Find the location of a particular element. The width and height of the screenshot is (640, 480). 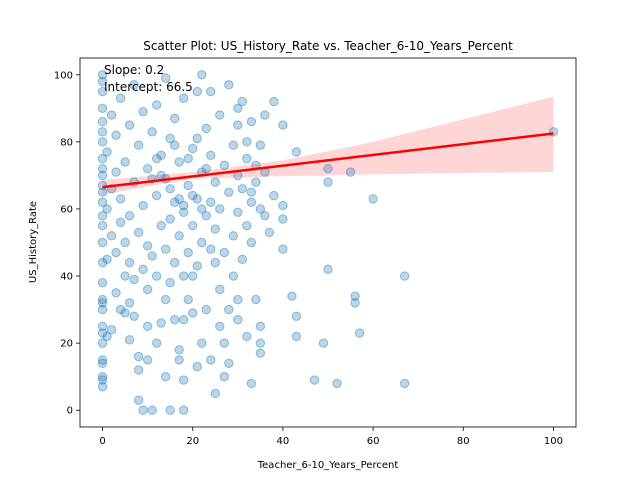

x-tick-label: 60 is located at coordinates (373, 441).